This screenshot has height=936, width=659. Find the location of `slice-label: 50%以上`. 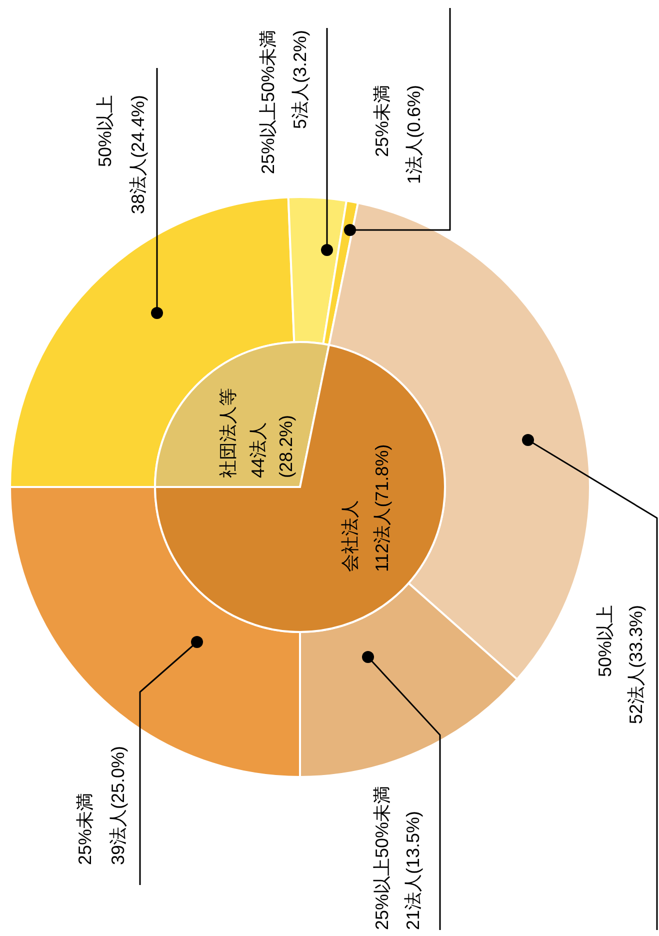

slice-label: 50%以上 is located at coordinates (105, 131).